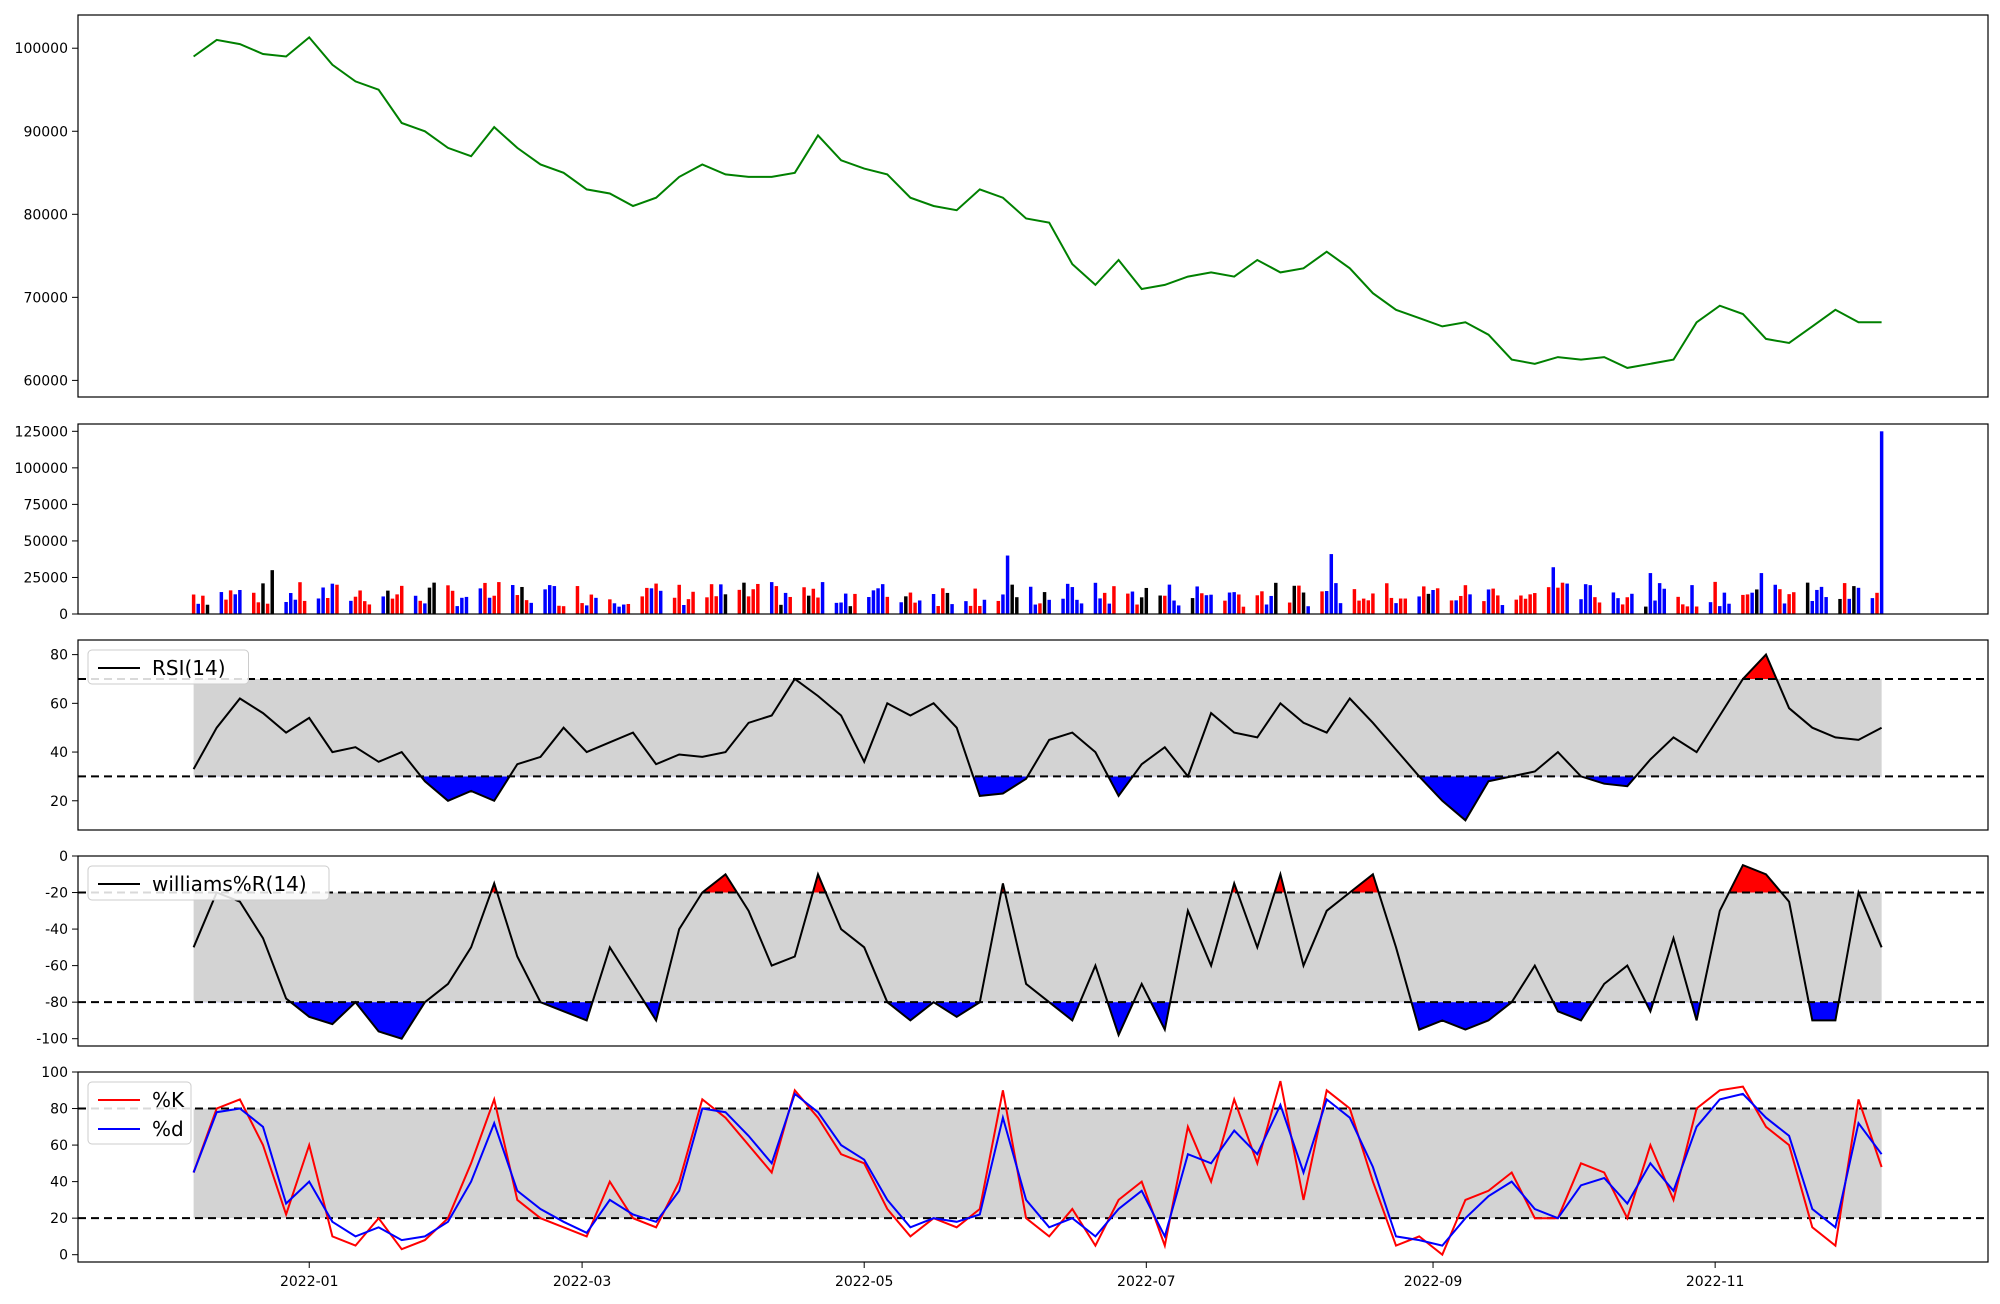 The width and height of the screenshot is (2000, 1304). What do you see at coordinates (45, 578) in the screenshot?
I see `y-tick-label: 25000` at bounding box center [45, 578].